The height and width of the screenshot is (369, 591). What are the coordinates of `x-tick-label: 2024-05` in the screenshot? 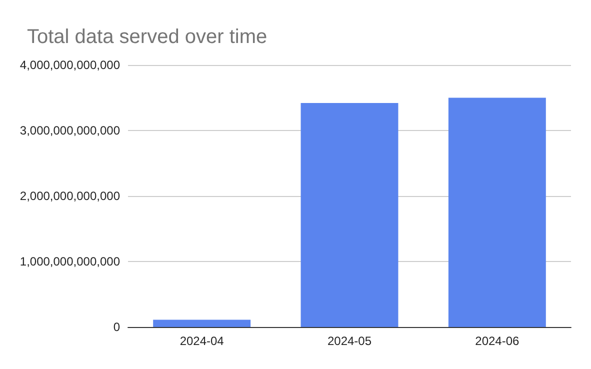 It's located at (349, 341).